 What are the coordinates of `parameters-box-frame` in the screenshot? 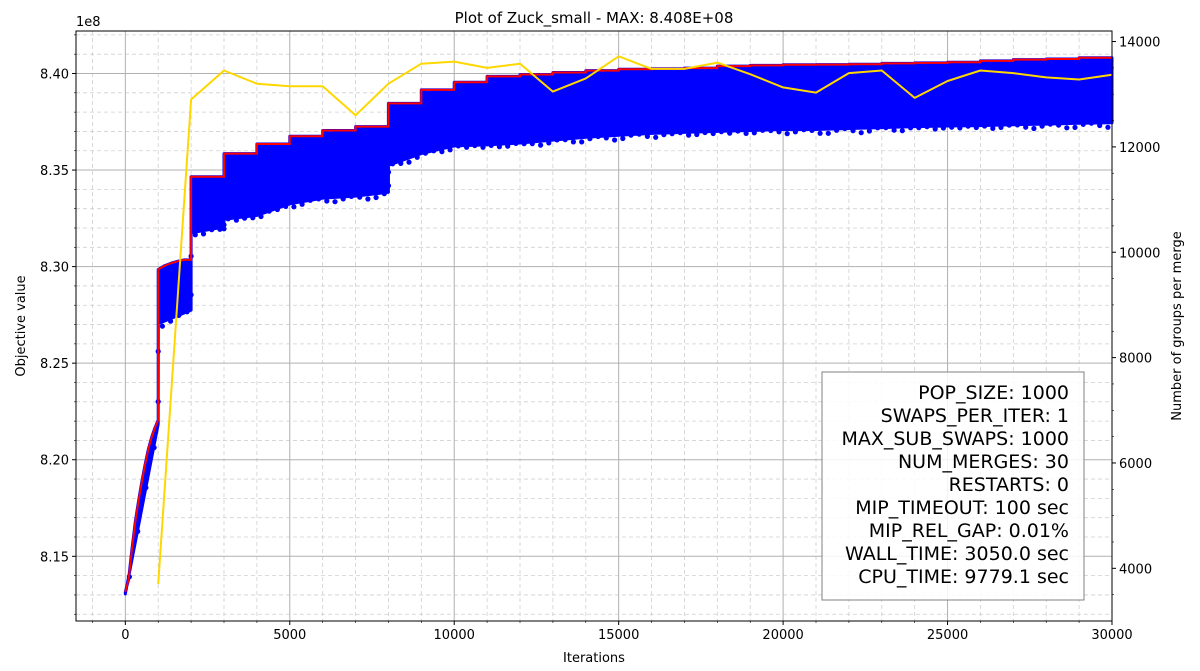 It's located at (953, 486).